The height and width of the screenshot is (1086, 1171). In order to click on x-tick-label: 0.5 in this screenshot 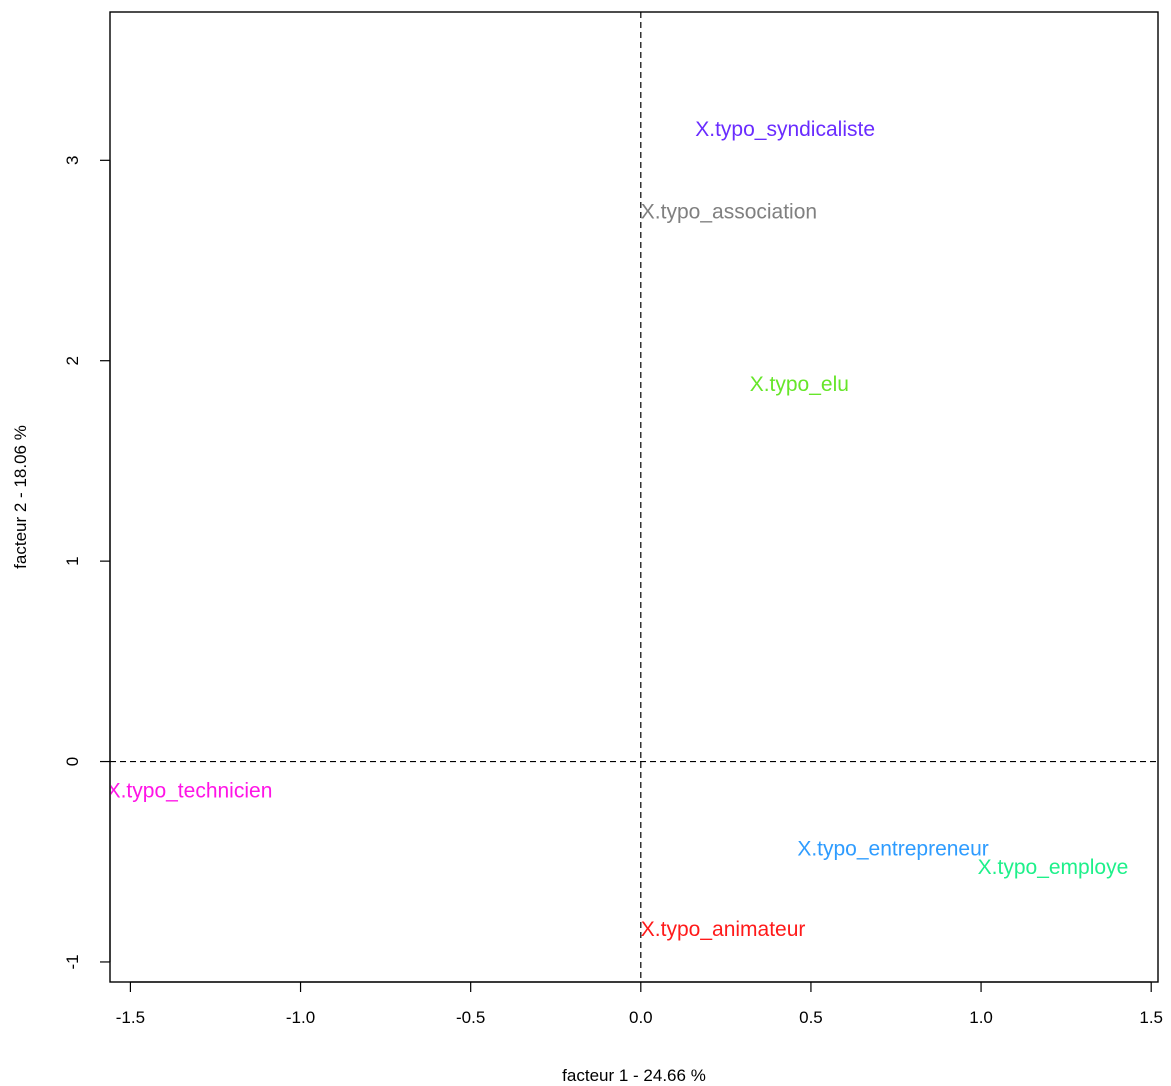, I will do `click(811, 1017)`.